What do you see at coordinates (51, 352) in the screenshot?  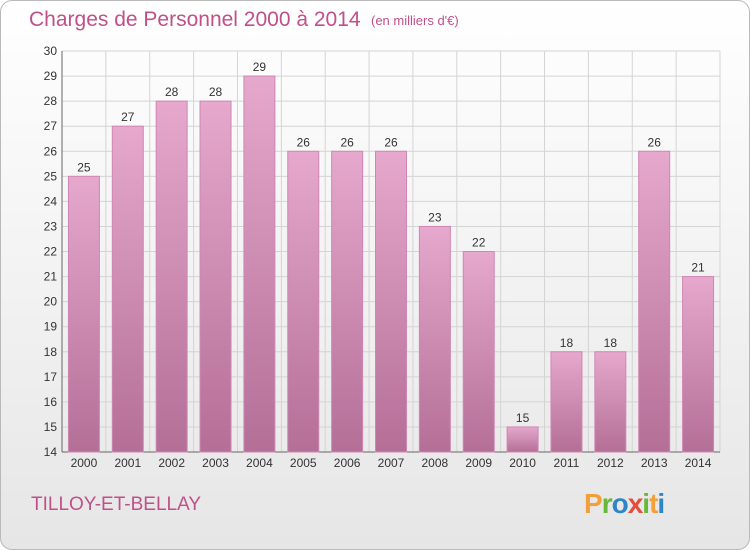 I see `y-tick-label: 18` at bounding box center [51, 352].